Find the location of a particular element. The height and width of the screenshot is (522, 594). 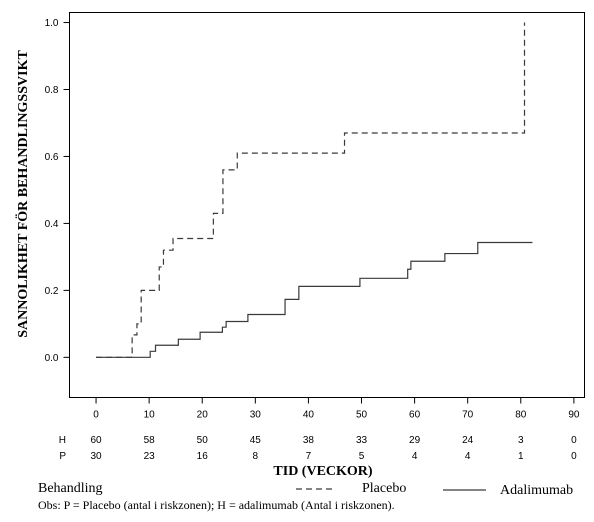

at-risk-count: 58 is located at coordinates (150, 440).